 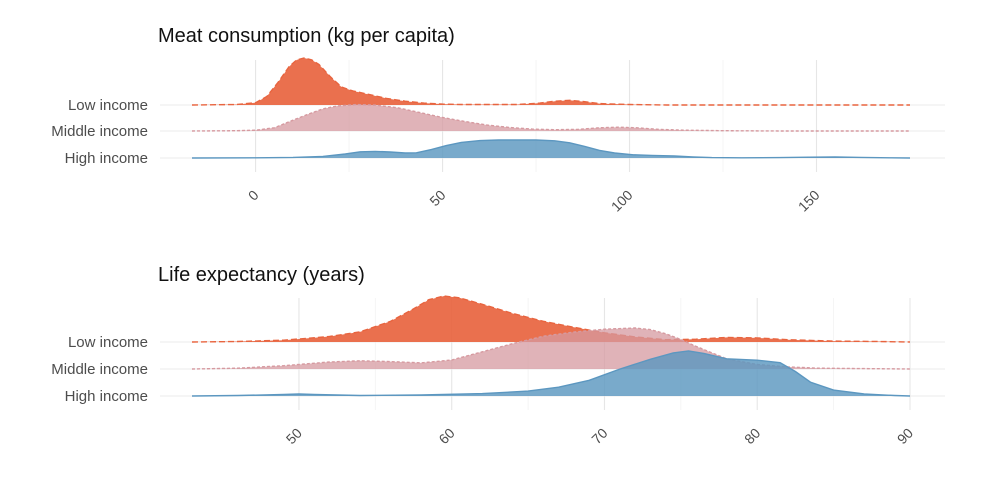 I want to click on x-tick-label: 90, so click(x=905, y=436).